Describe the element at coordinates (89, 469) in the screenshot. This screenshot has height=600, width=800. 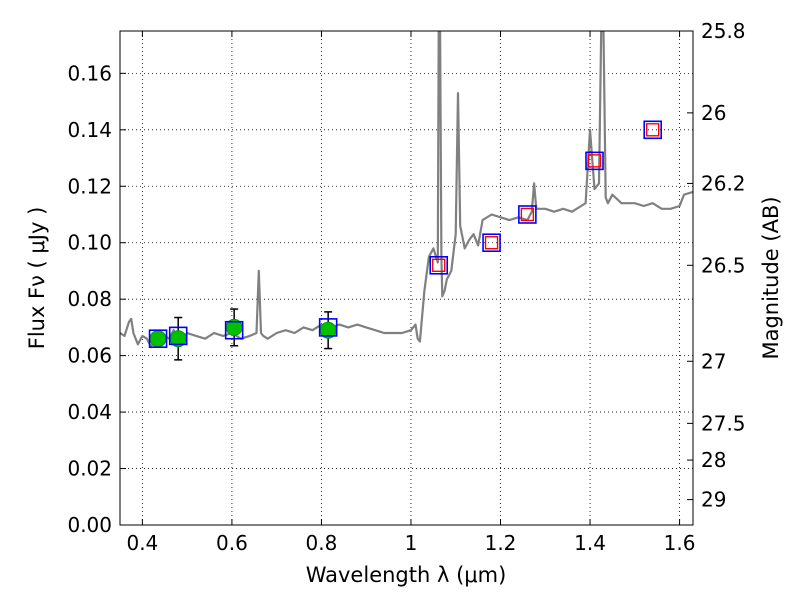
I see `y-tick-label: 0.02` at that location.